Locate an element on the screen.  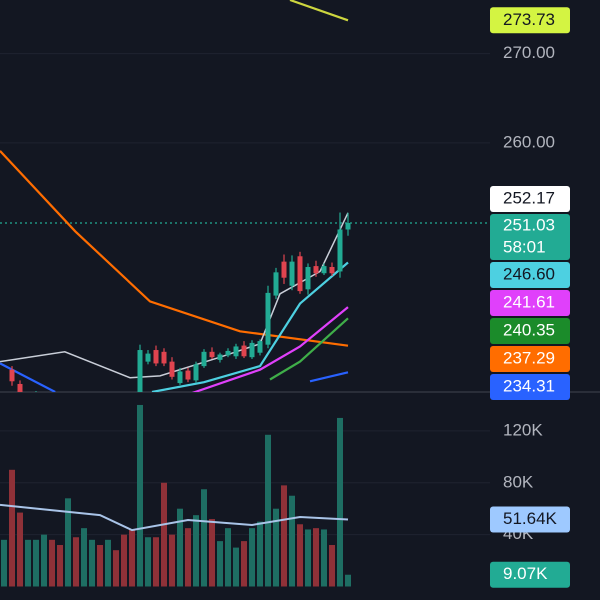
price-tag-label: 9.07K is located at coordinates (525, 573).